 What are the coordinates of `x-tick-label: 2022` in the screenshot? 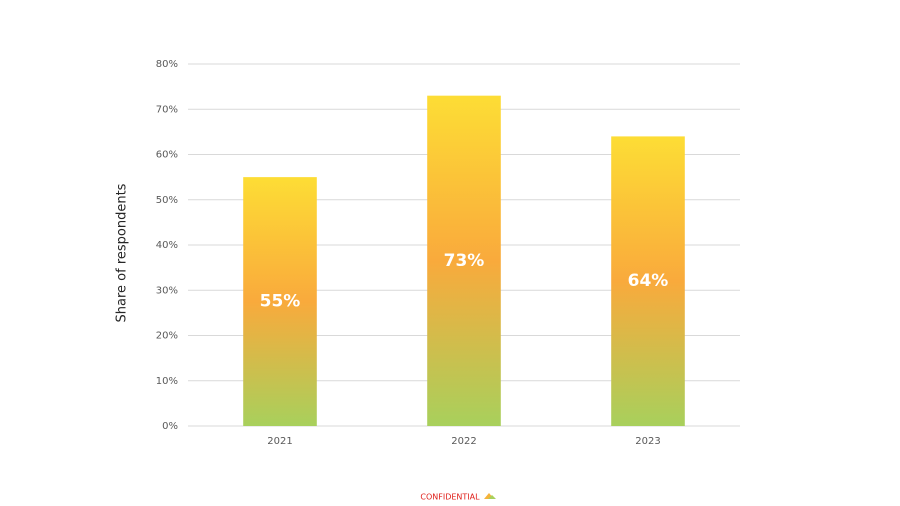 It's located at (463, 441).